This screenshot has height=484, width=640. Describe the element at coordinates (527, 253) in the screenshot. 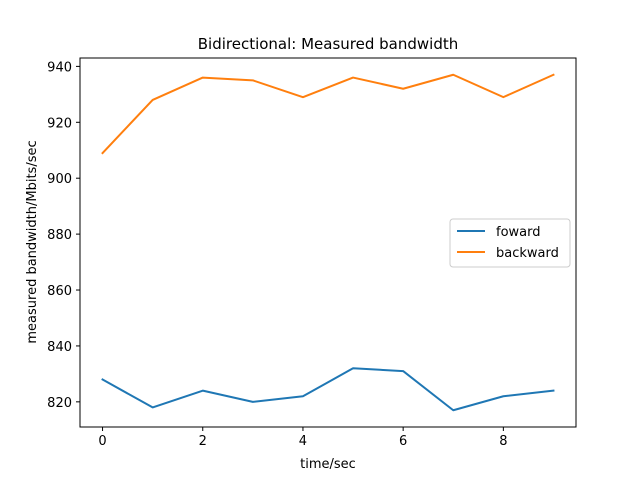

I see `legend-label: backward` at that location.